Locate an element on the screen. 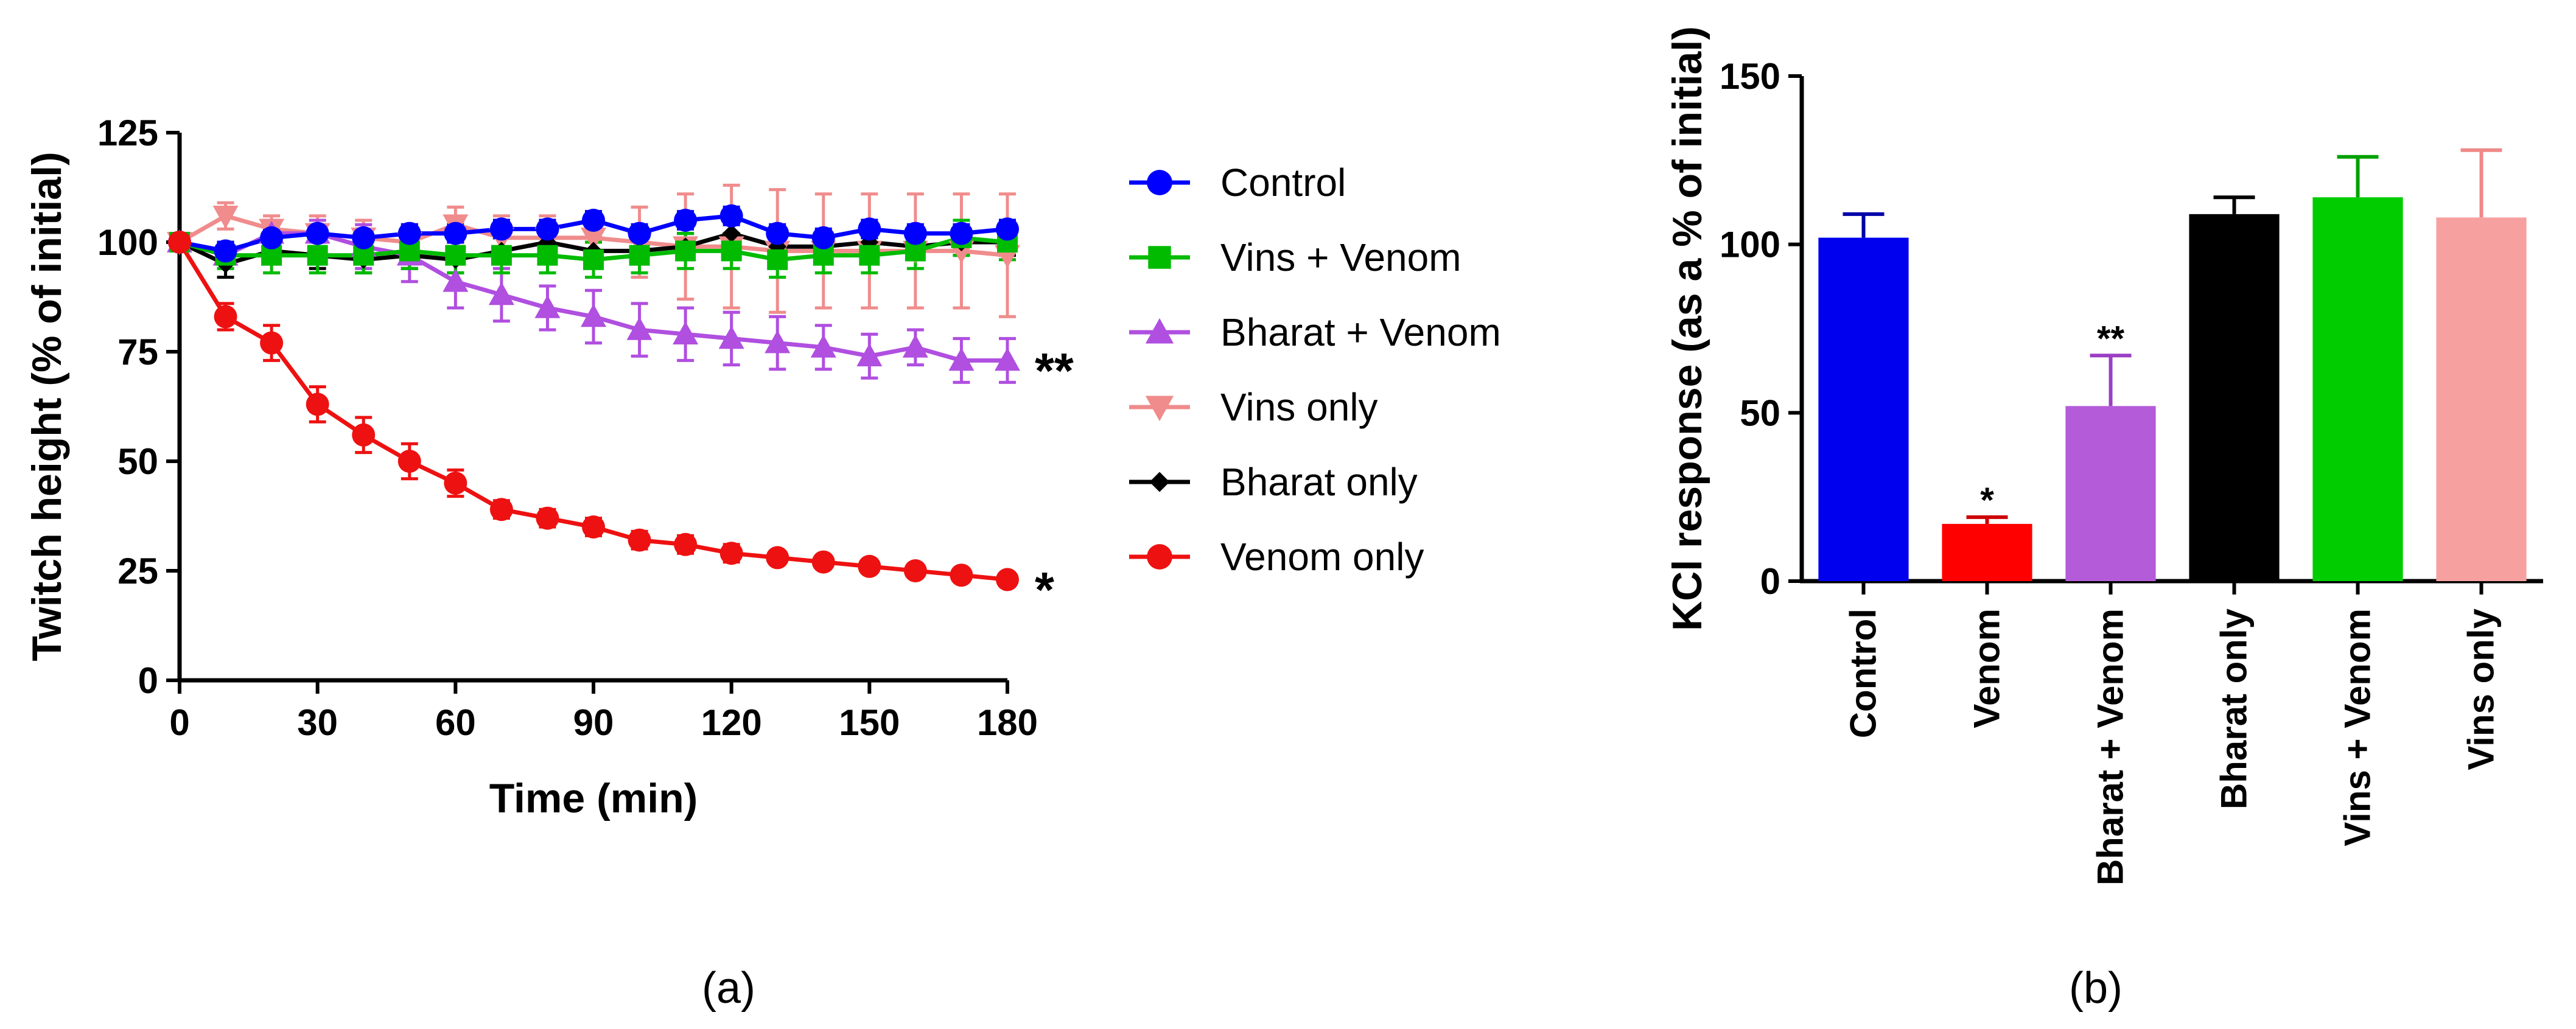 The width and height of the screenshot is (2576, 1029). axis-ticks-b: 0 50 100 150 is located at coordinates (1761, 329).